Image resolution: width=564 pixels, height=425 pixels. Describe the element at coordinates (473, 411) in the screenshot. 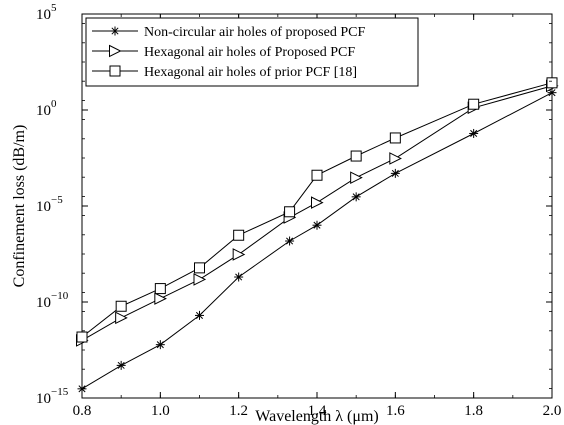

I see `x-tick-label: 1.8` at that location.